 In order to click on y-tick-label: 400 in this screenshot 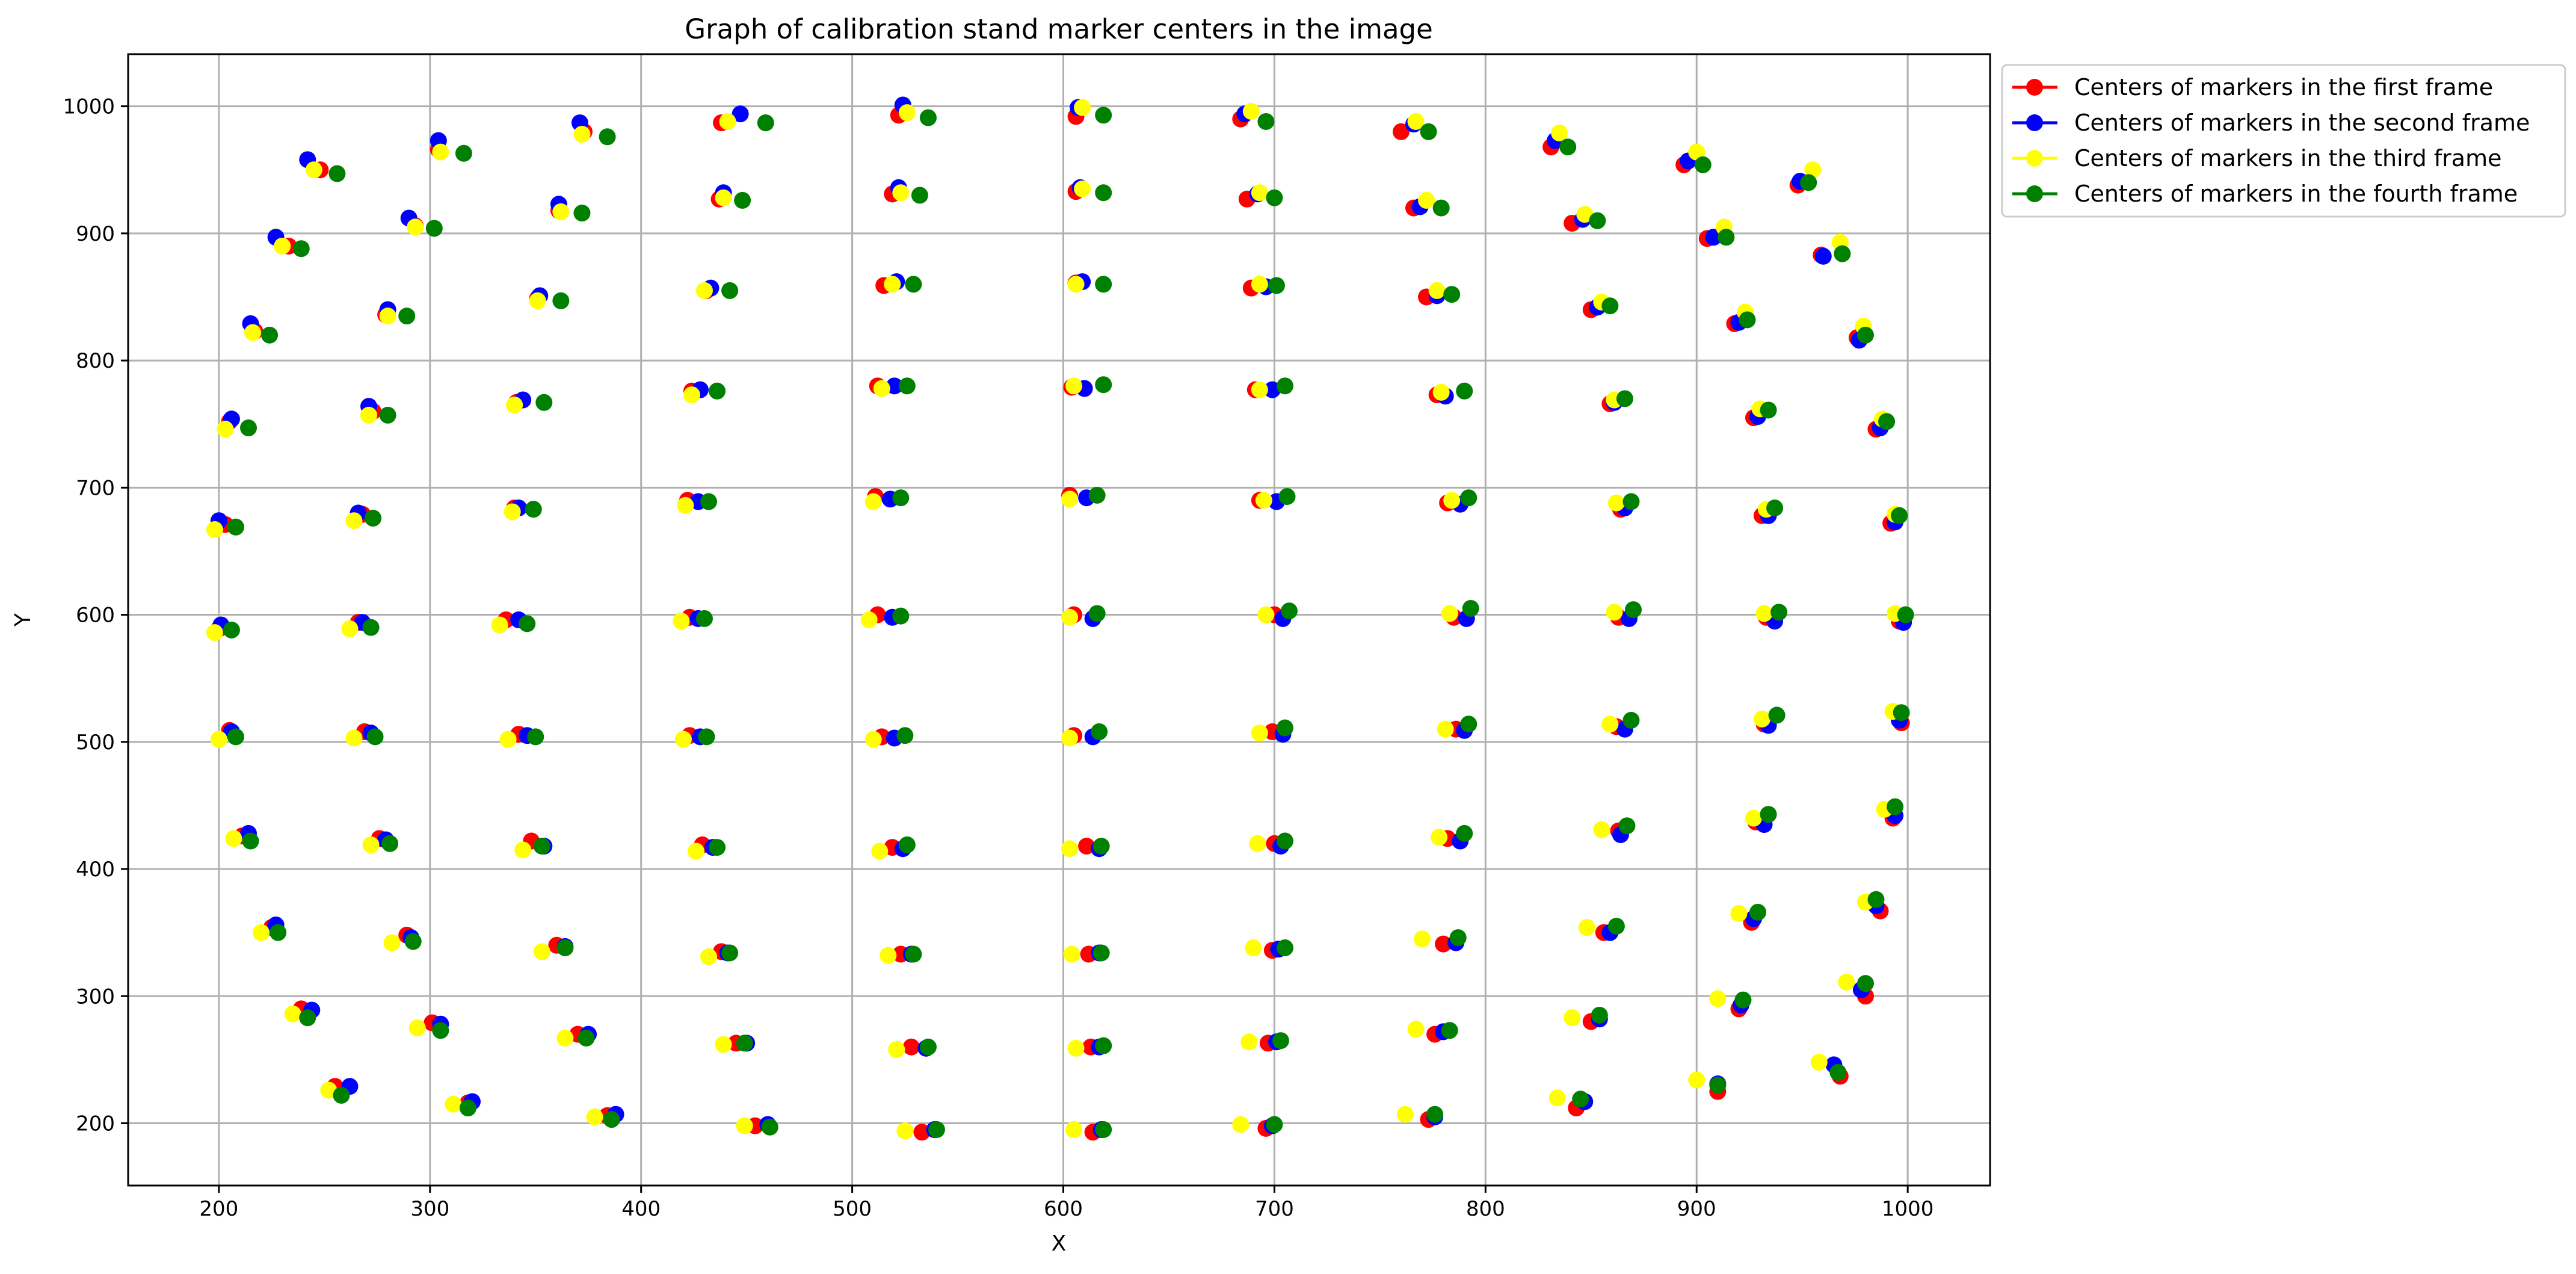, I will do `click(95, 870)`.